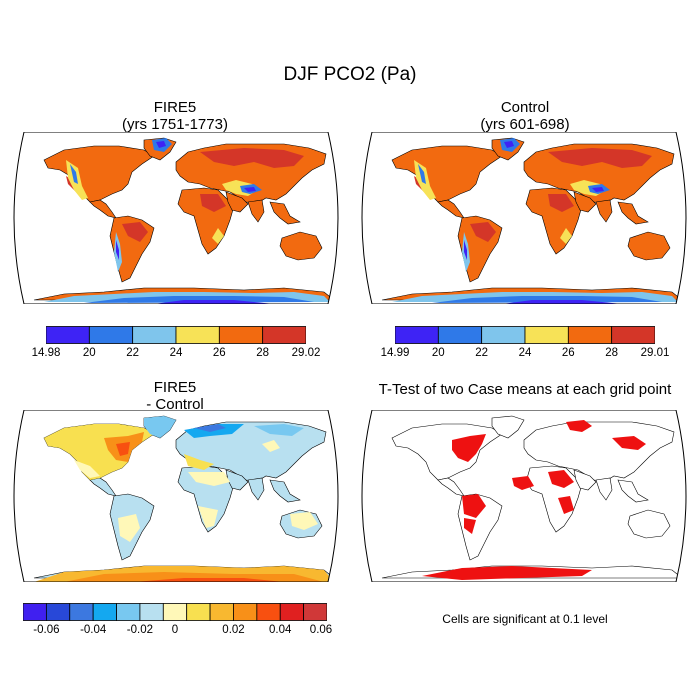  What do you see at coordinates (350, 74) in the screenshot?
I see `figure-title: DJF PCO2 (Pa)` at bounding box center [350, 74].